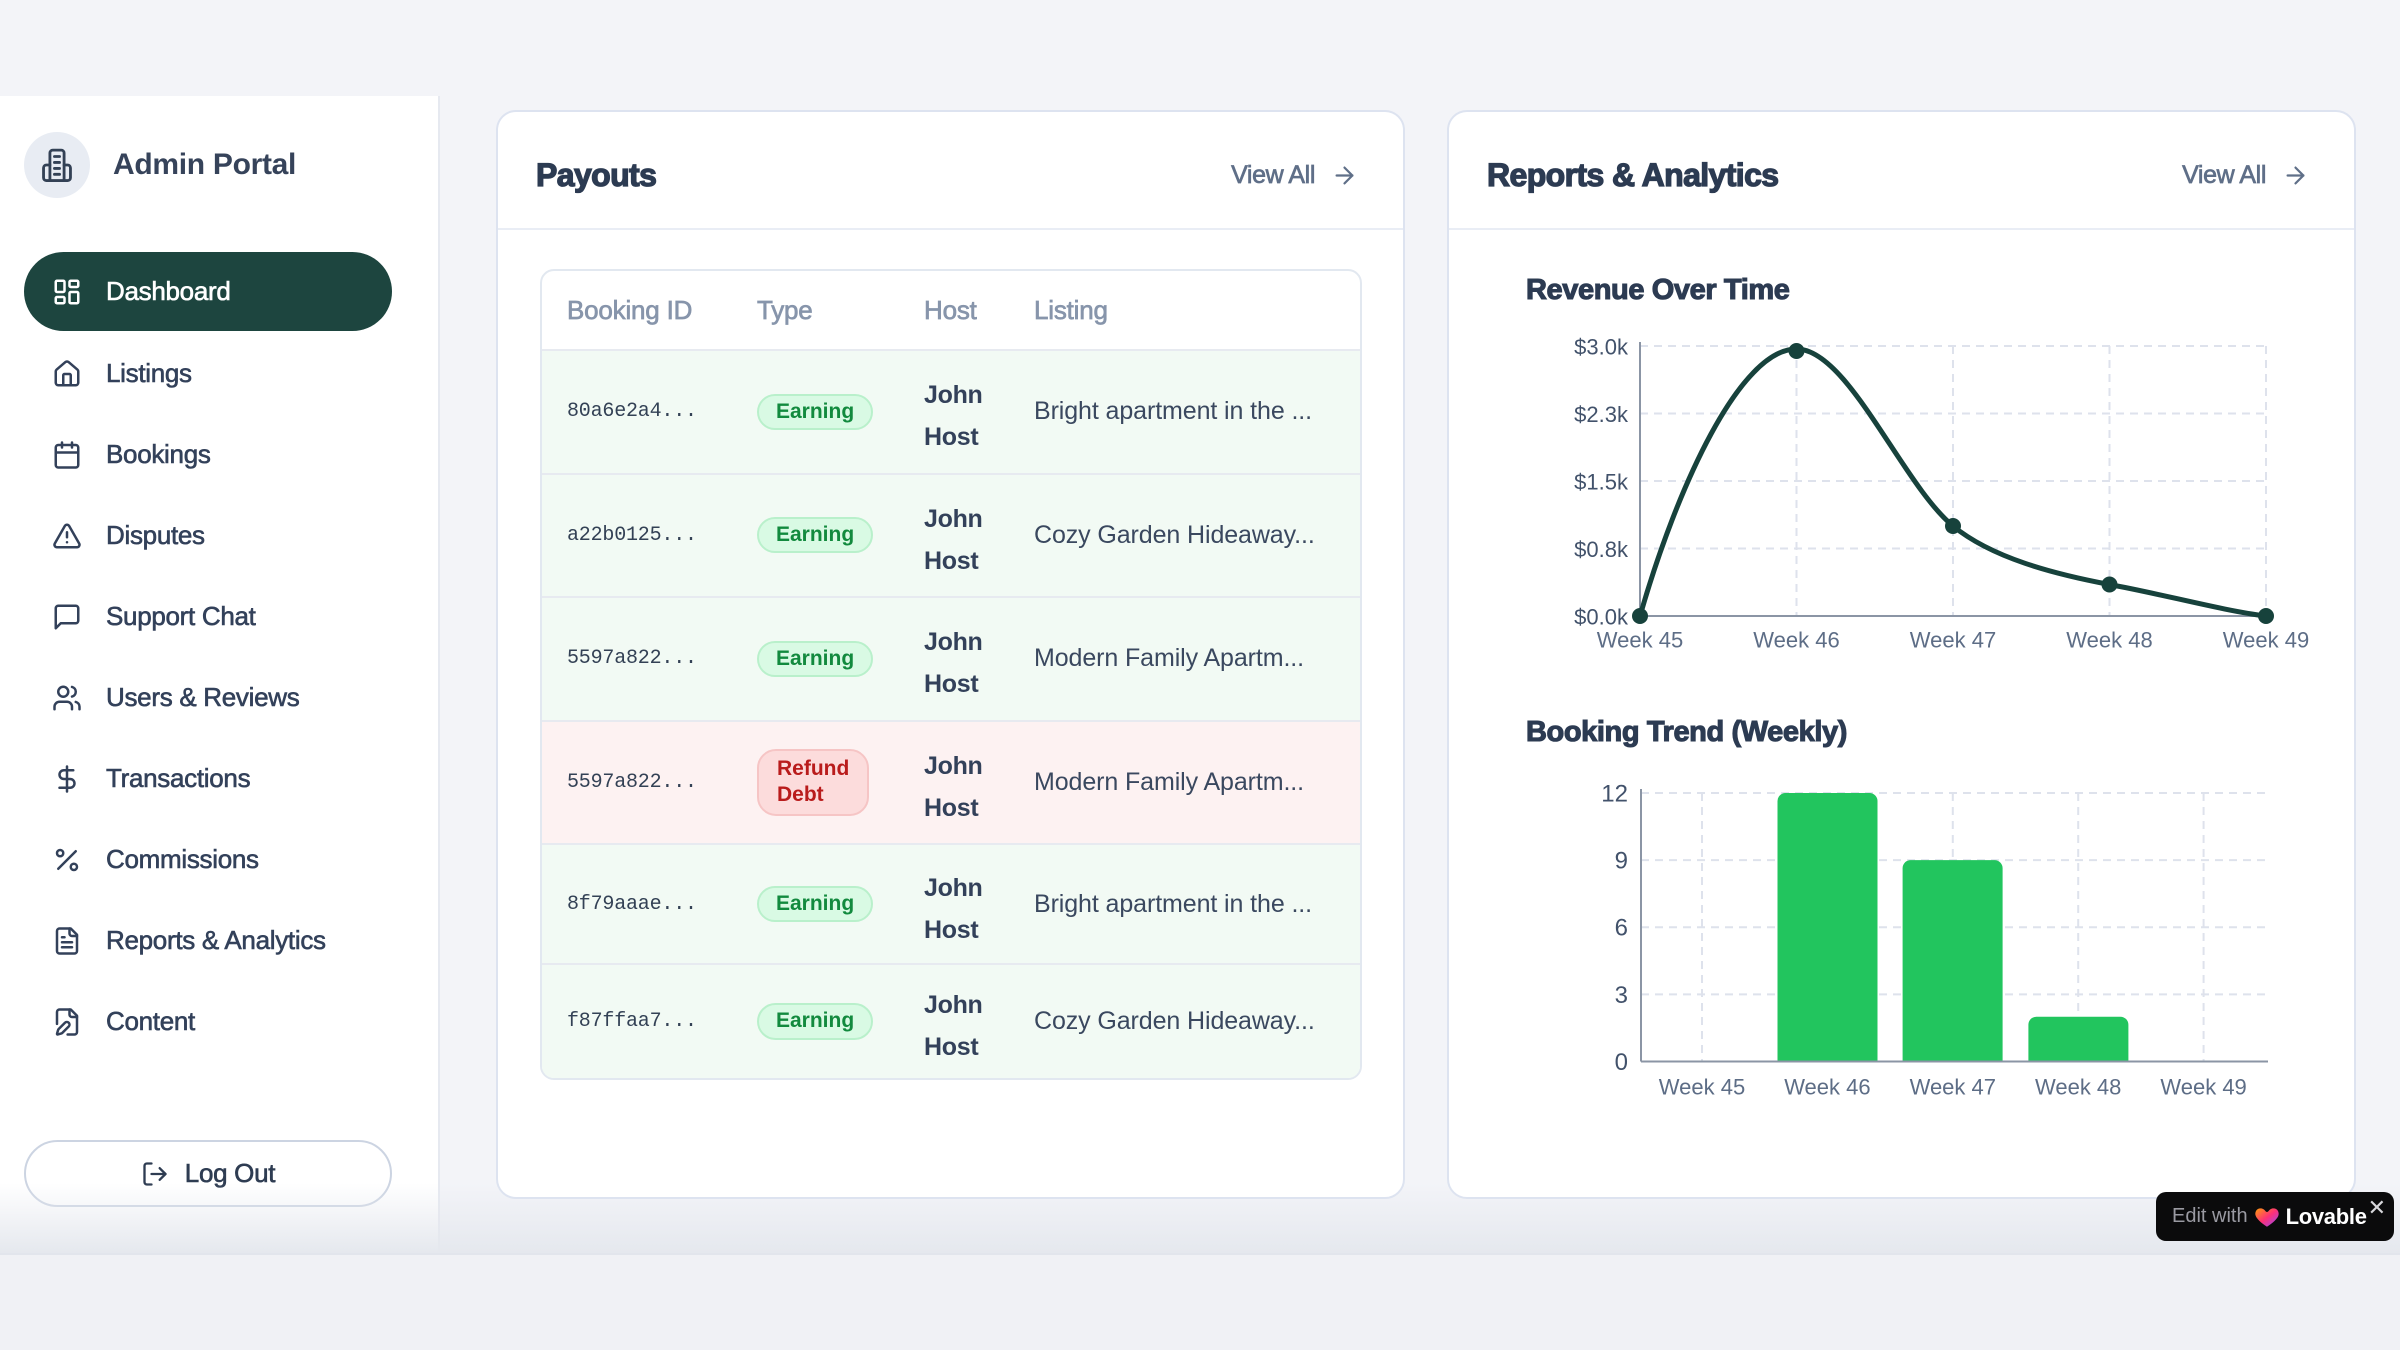 This screenshot has height=1350, width=2400. Describe the element at coordinates (1601, 347) in the screenshot. I see `svg-text: $3.0k` at that location.